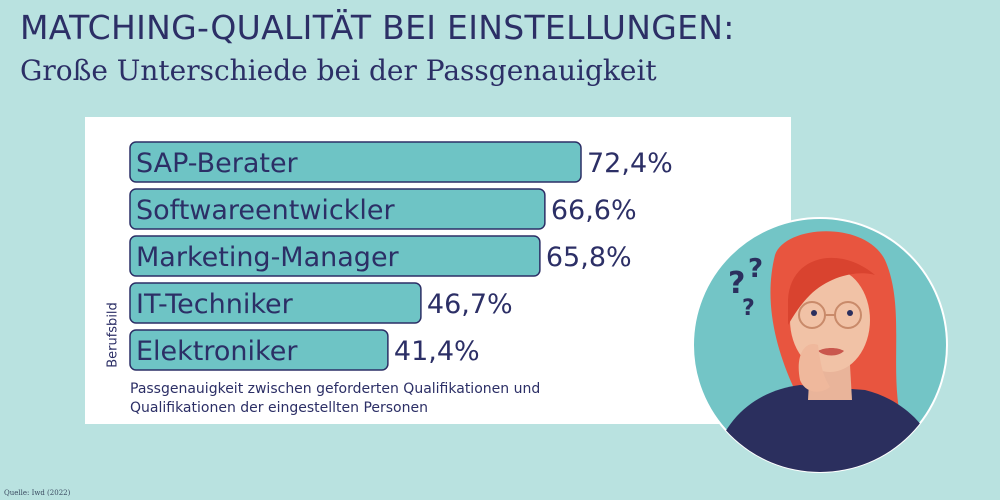 This screenshot has height=500, width=1000. Describe the element at coordinates (437, 351) in the screenshot. I see `value-label: 41,4%` at that location.